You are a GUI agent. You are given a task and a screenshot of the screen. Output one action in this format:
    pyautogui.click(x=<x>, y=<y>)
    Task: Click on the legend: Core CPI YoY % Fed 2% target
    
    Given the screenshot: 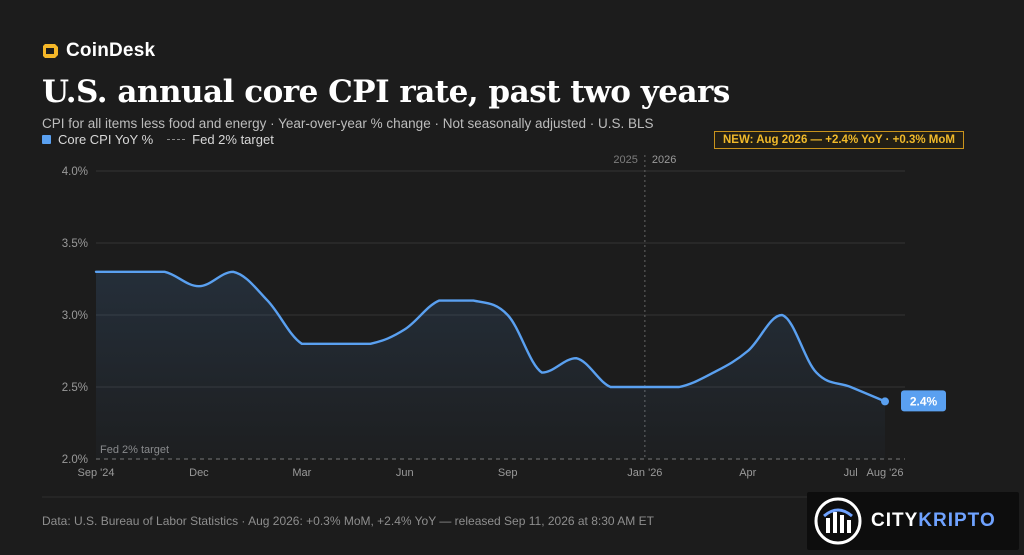 What is the action you would take?
    pyautogui.click(x=158, y=139)
    